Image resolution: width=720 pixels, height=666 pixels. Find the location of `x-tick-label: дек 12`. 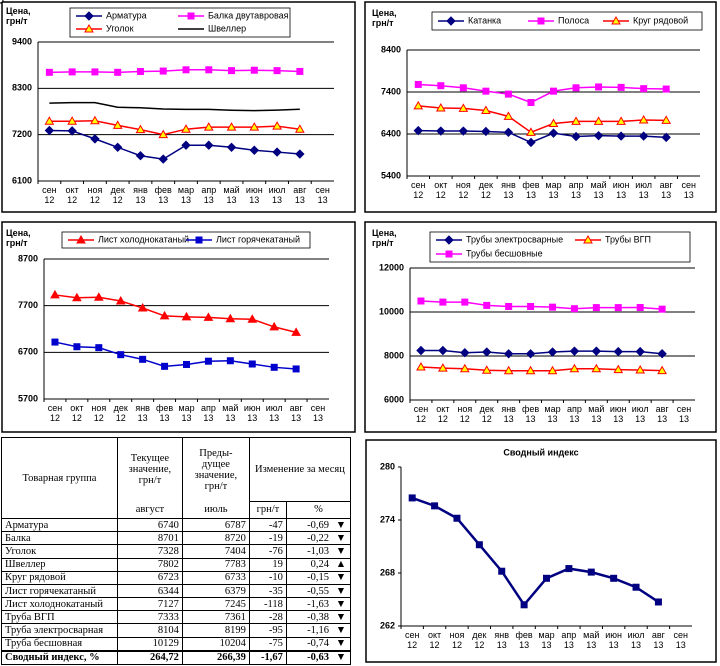

x-tick-label: дек 12 is located at coordinates (117, 195).